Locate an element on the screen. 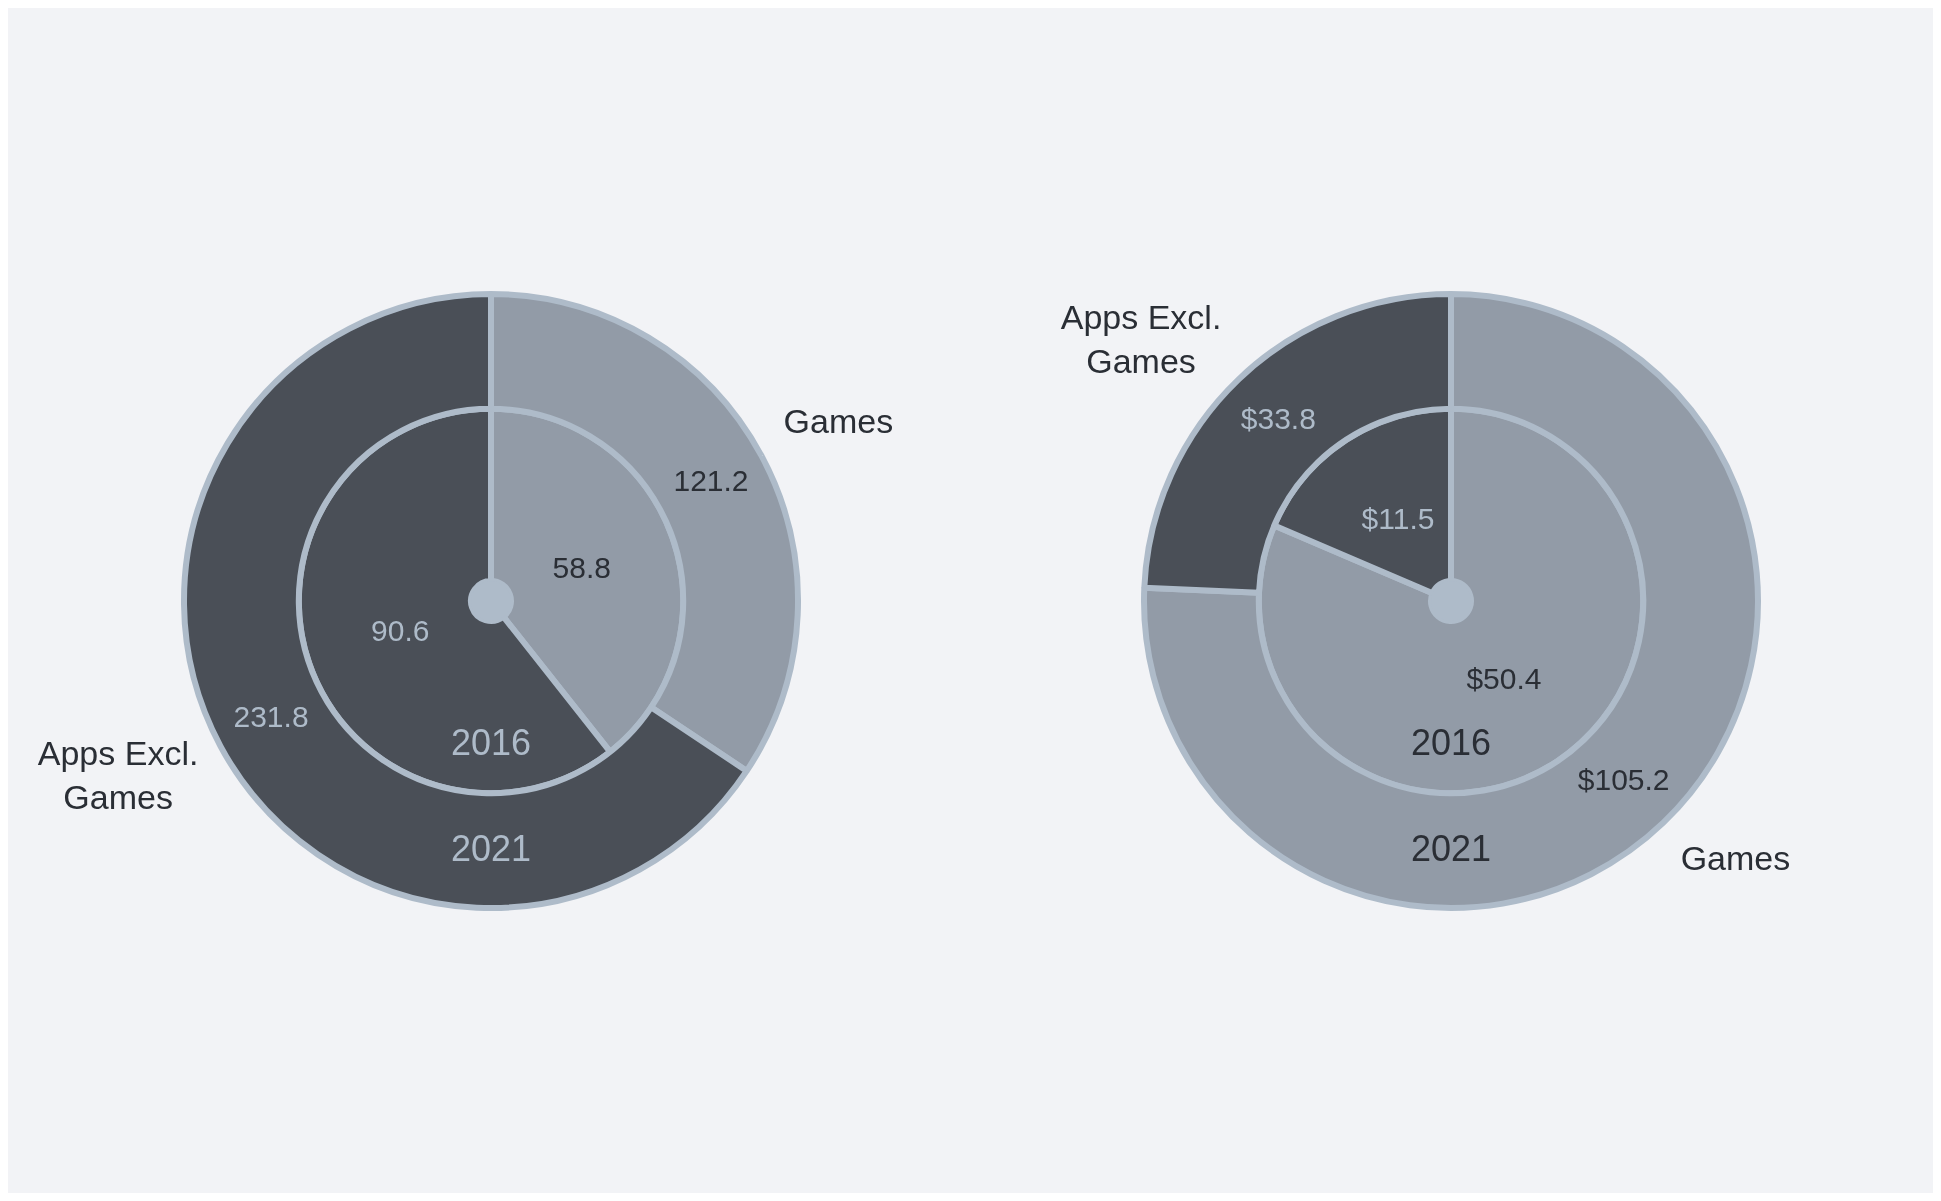 This screenshot has height=1201, width=1941. data-label: $33.8 is located at coordinates (1278, 418).